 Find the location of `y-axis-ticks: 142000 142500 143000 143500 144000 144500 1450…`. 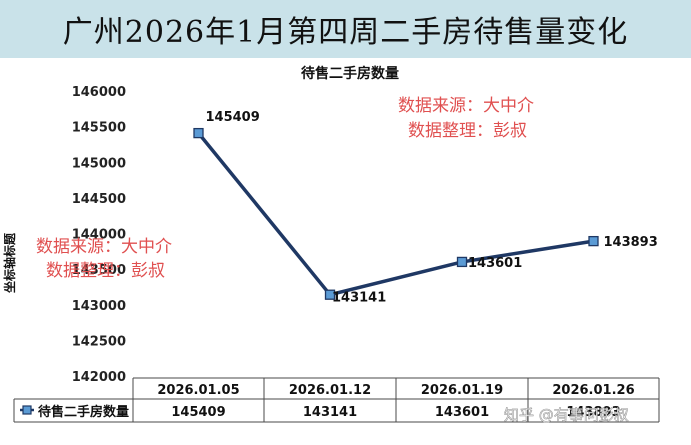

y-axis-ticks: 142000 142500 143000 143500 144000 144500 1450… is located at coordinates (99, 235).